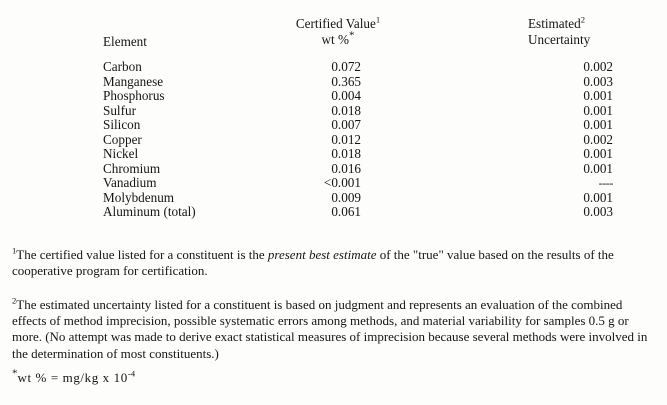  I want to click on cell-certified-value: 0.061, so click(346, 212).